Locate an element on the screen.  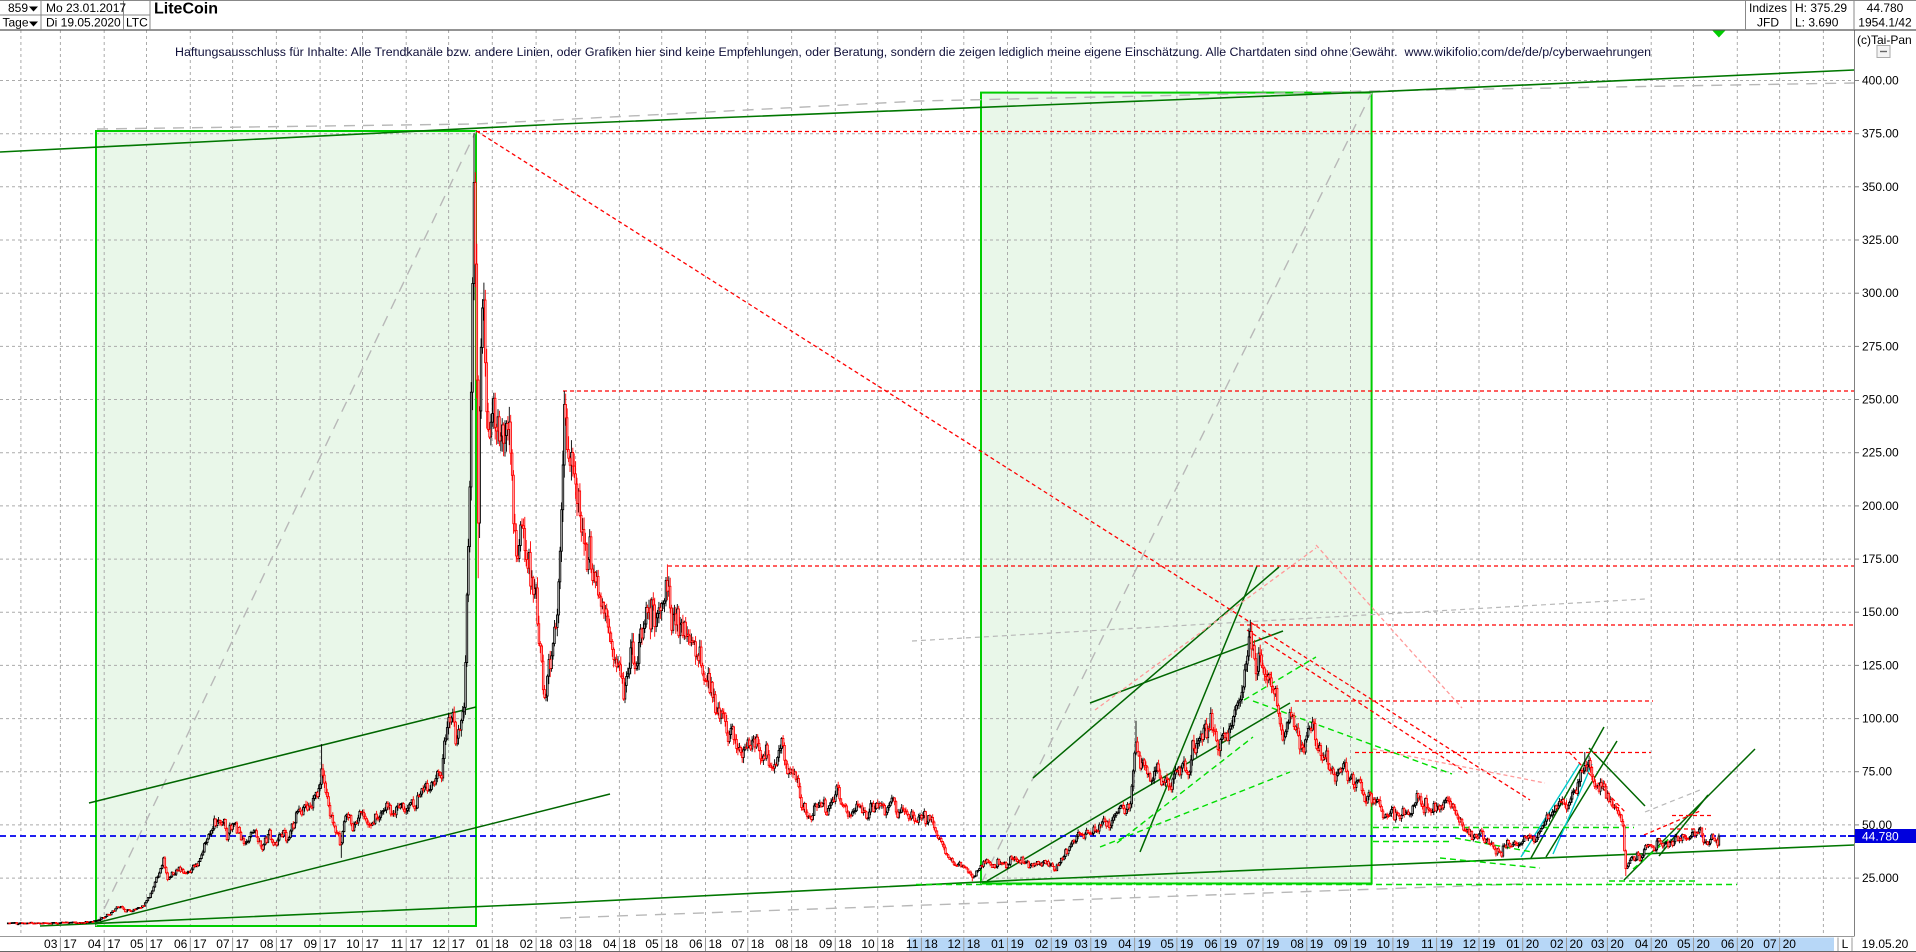
svg-text: 50.00 is located at coordinates (1877, 825).